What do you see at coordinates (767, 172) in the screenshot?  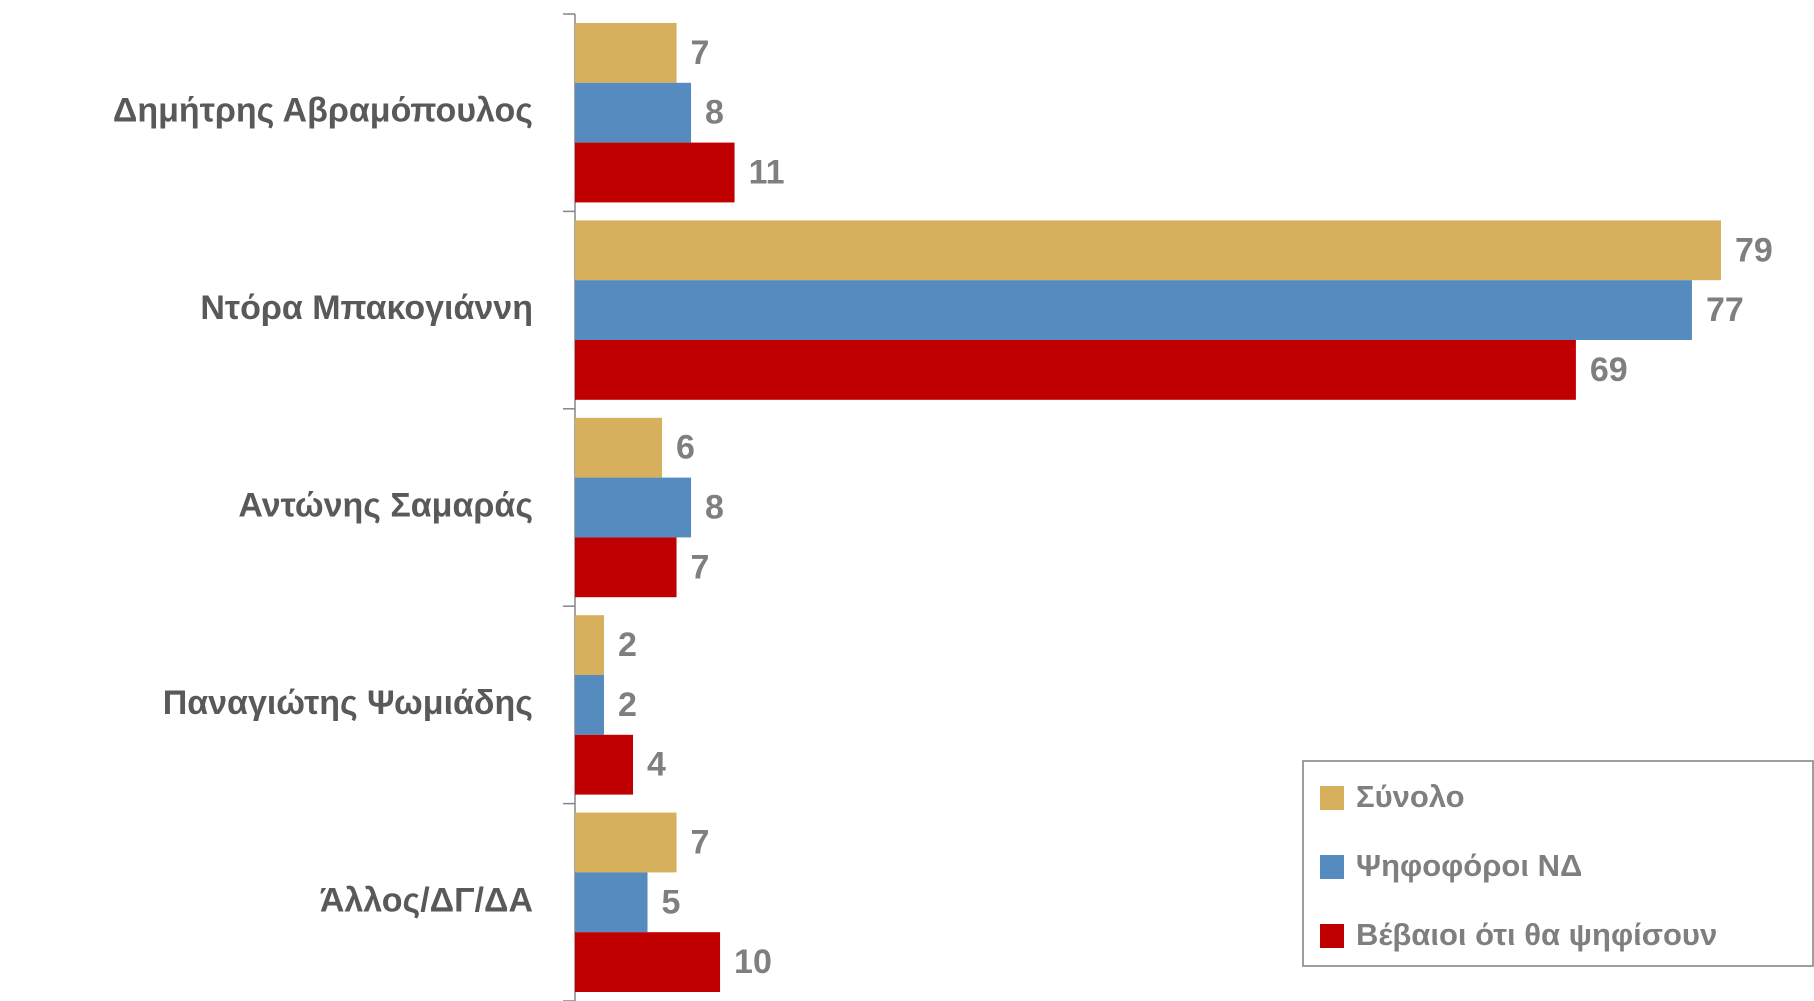 I see `value-label: 11` at bounding box center [767, 172].